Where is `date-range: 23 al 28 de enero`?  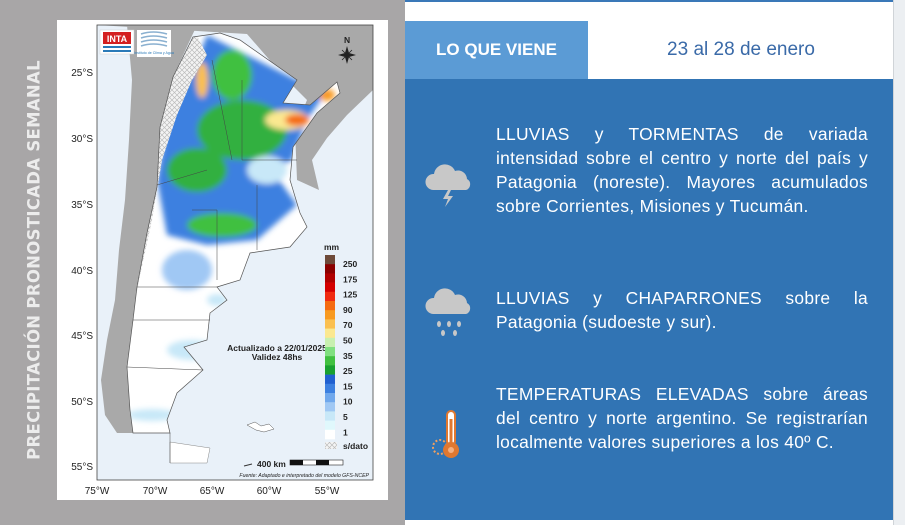
date-range: 23 al 28 de enero is located at coordinates (741, 49).